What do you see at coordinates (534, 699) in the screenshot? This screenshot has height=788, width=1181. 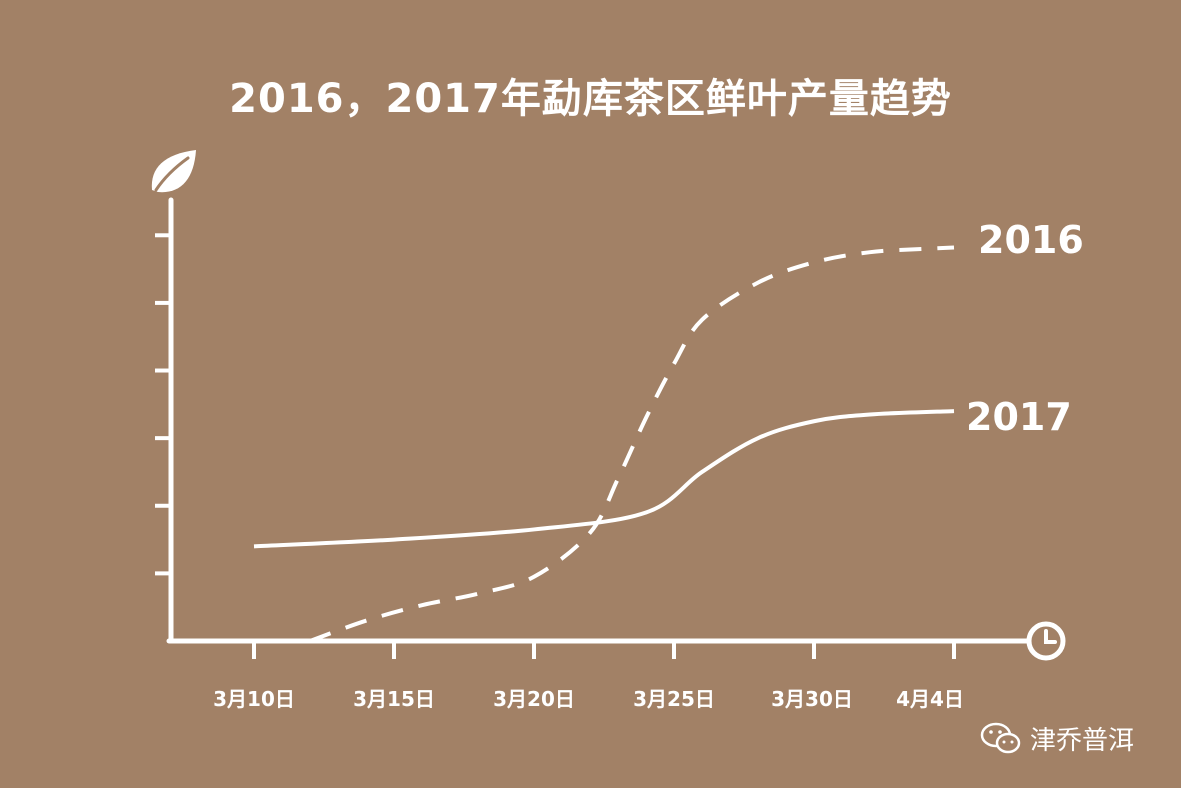 I see `x-tick-label: 3月20日` at bounding box center [534, 699].